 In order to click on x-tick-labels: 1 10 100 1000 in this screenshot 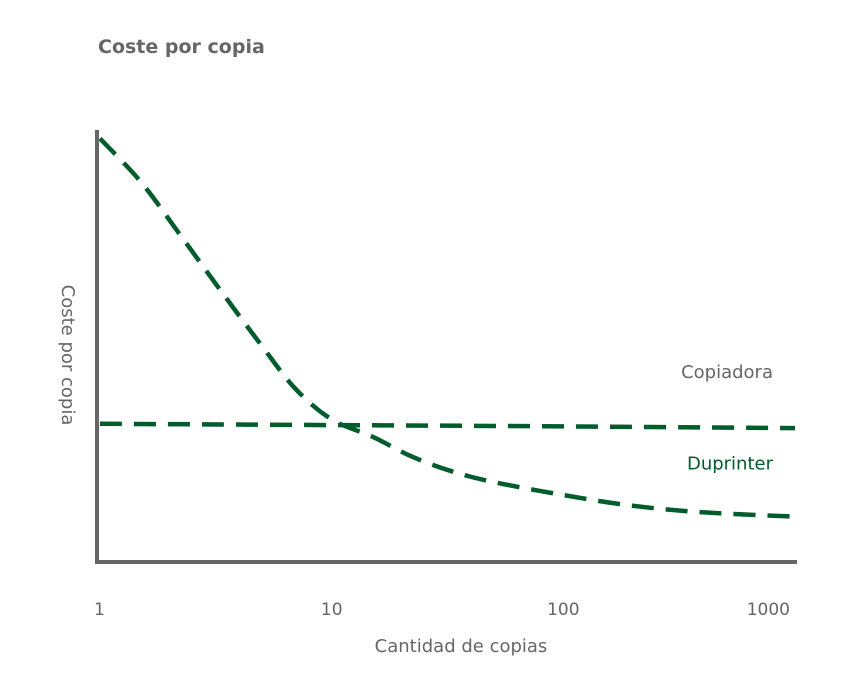, I will do `click(442, 610)`.